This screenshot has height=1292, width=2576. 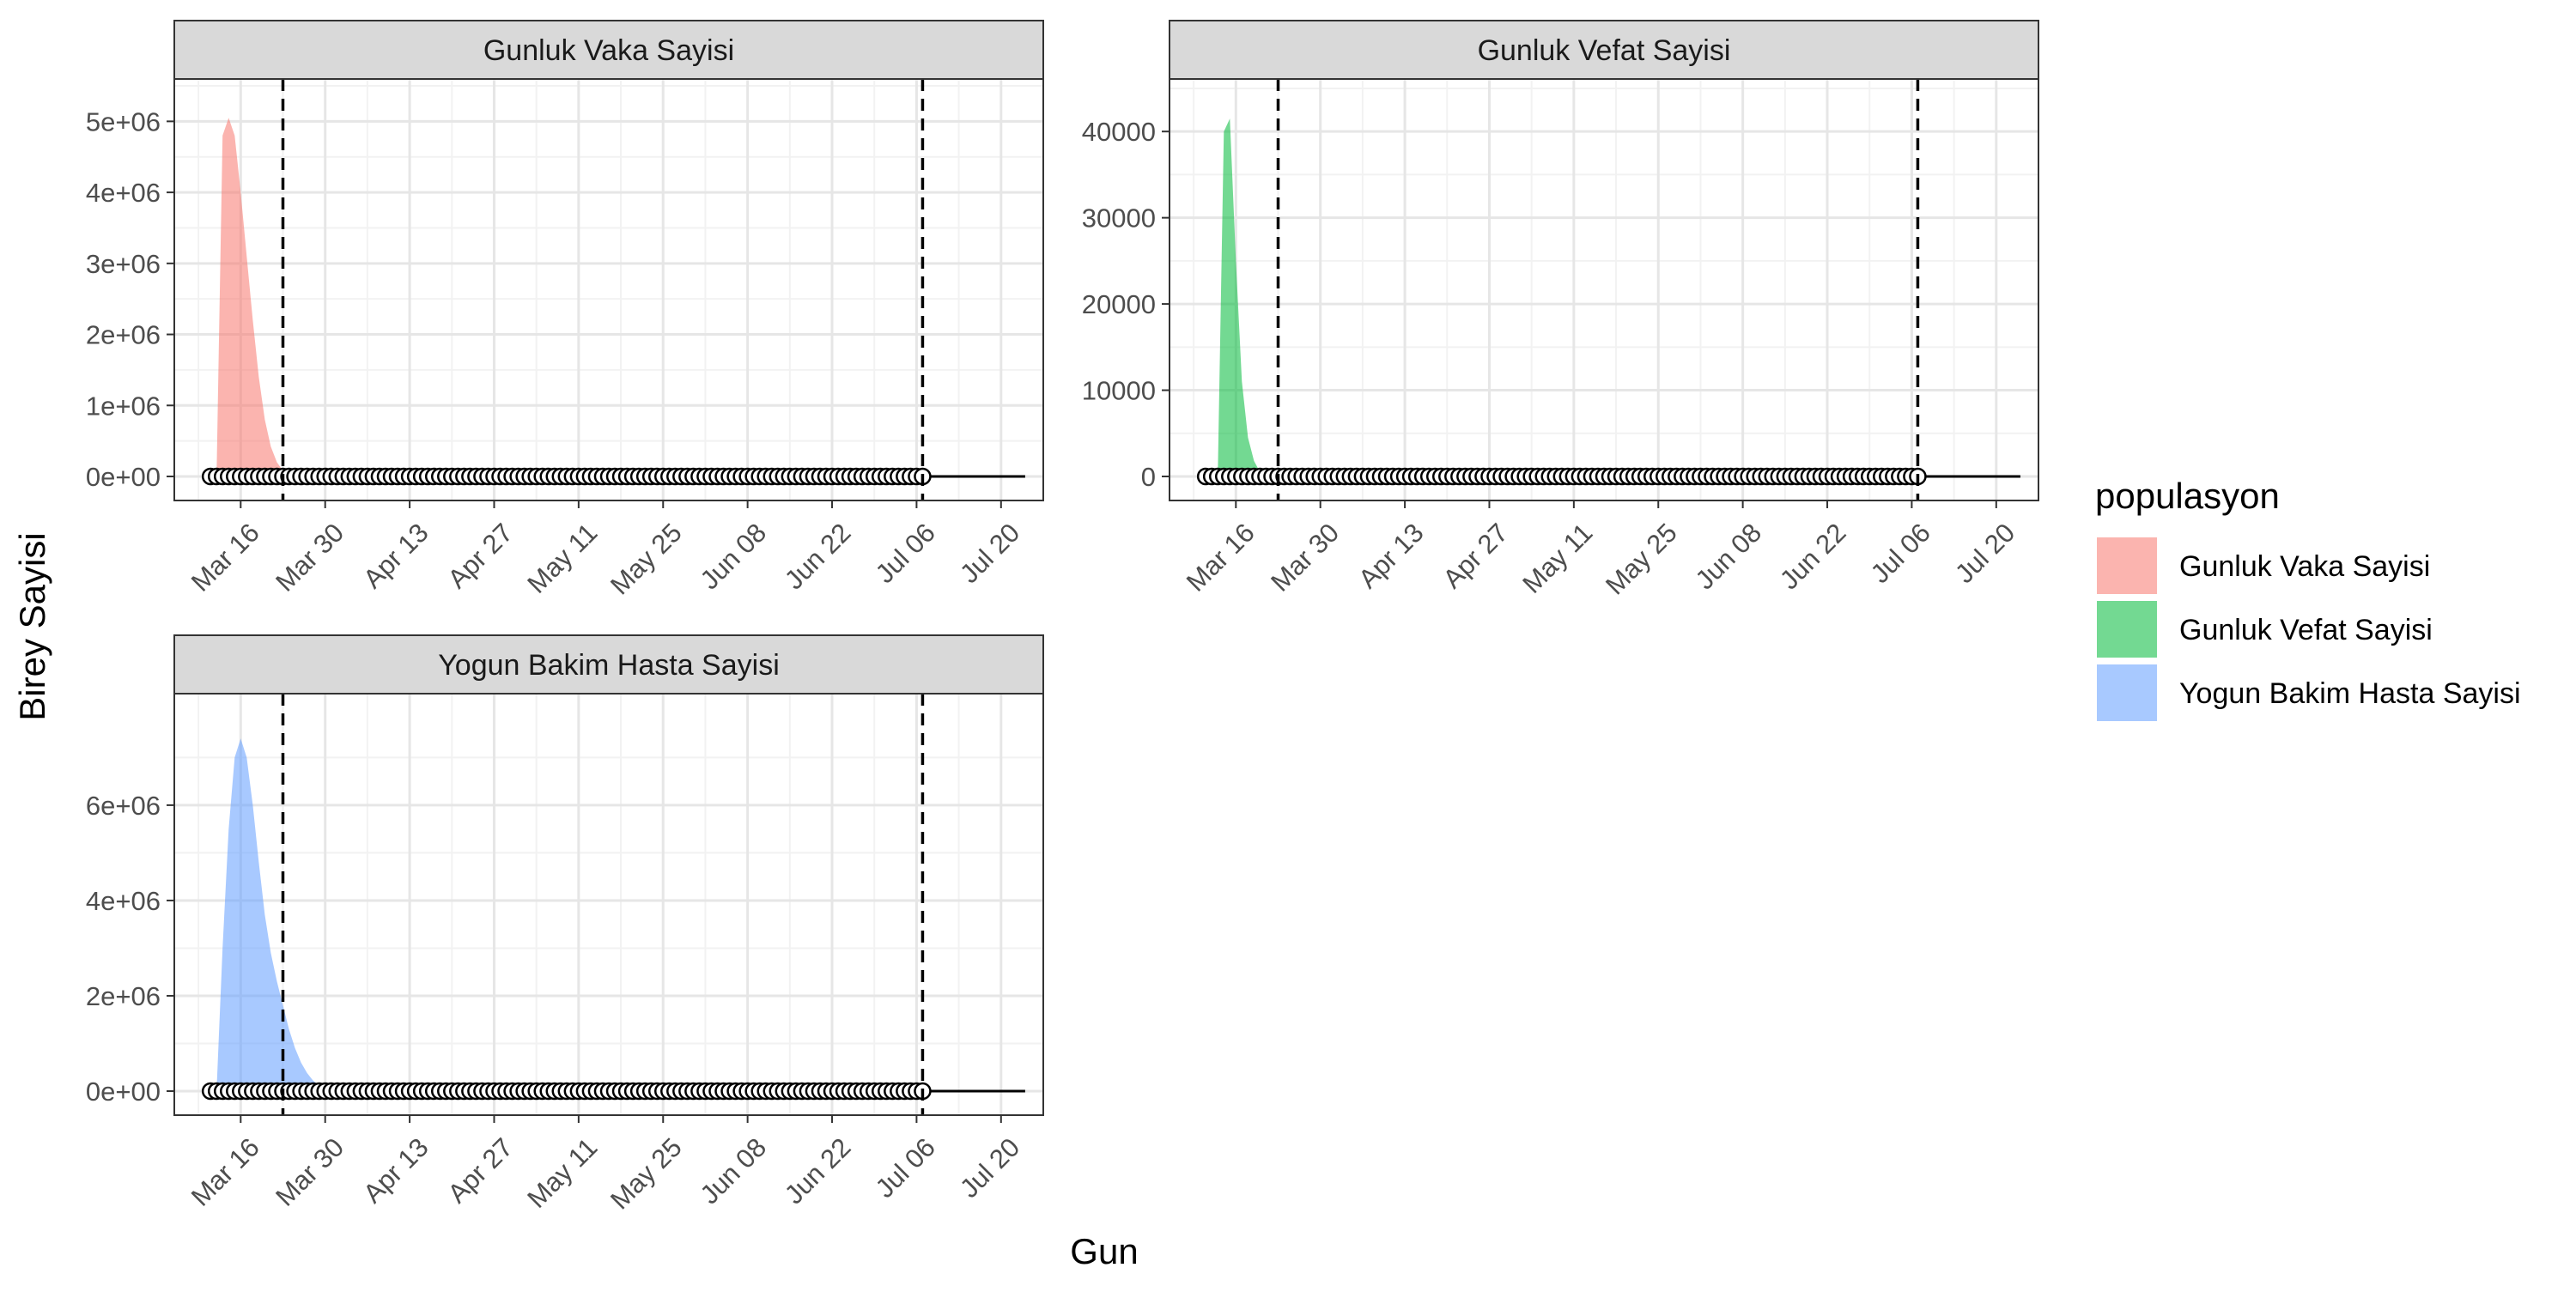 I want to click on y-tick-label: 3e+06, so click(x=123, y=264).